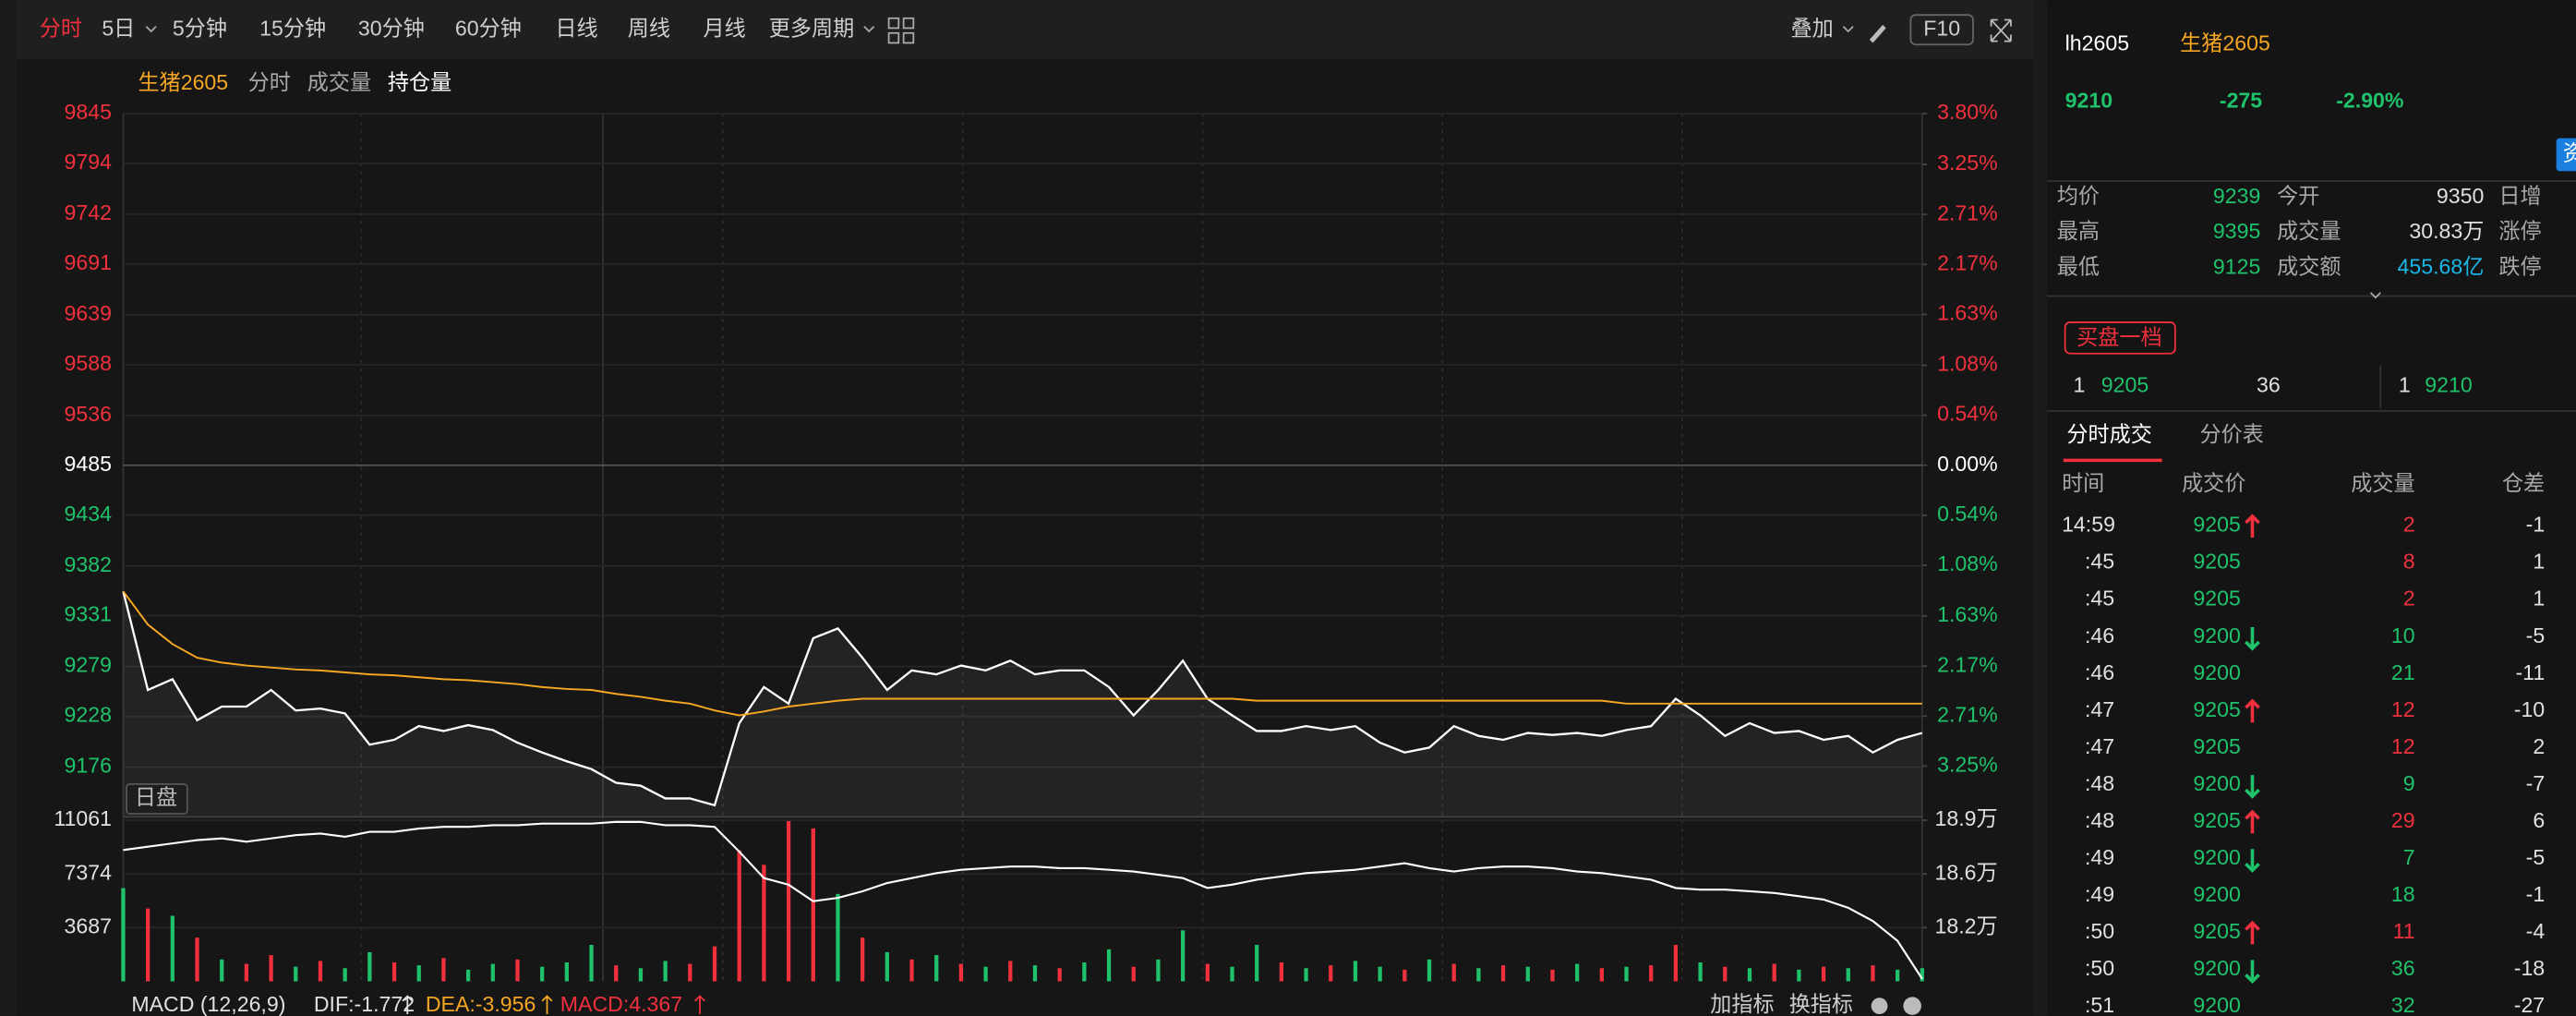 Image resolution: width=2576 pixels, height=1016 pixels. What do you see at coordinates (2405, 384) in the screenshot?
I see `ask-level: 1` at bounding box center [2405, 384].